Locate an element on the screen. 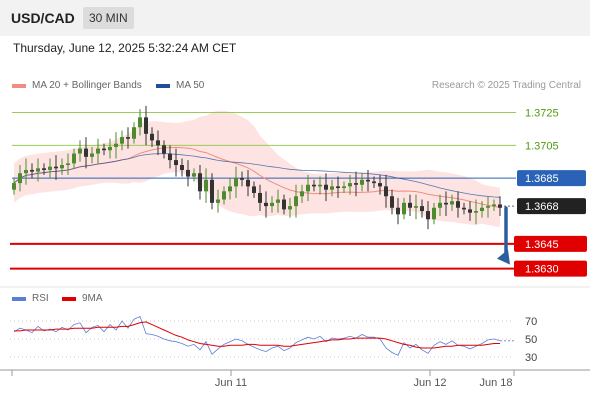 This screenshot has height=400, width=590. legend-9ma: 9MA is located at coordinates (82, 298).